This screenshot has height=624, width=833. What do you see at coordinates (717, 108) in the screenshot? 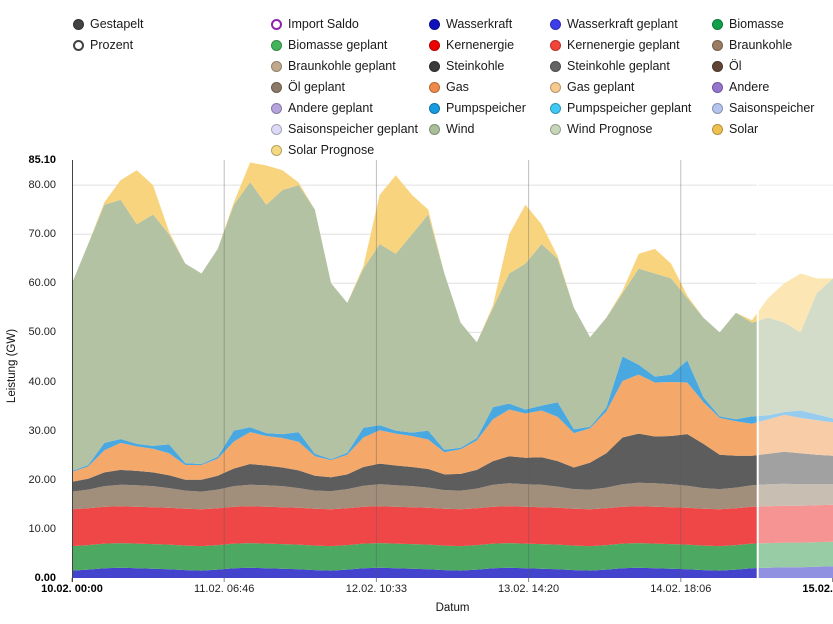
I see `saisonspeicher-swatch-icon` at bounding box center [717, 108].